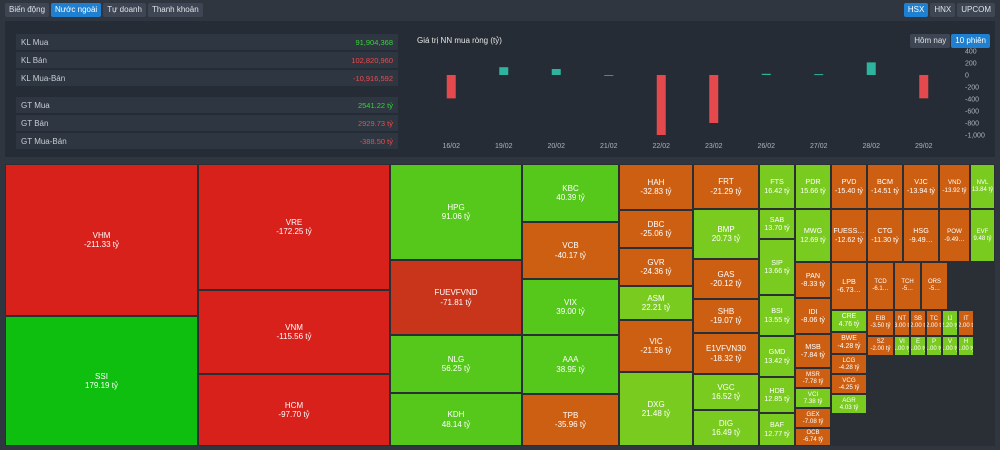  Describe the element at coordinates (902, 346) in the screenshot. I see `treemap-cell-vi: VI1.00 tỷ` at that location.